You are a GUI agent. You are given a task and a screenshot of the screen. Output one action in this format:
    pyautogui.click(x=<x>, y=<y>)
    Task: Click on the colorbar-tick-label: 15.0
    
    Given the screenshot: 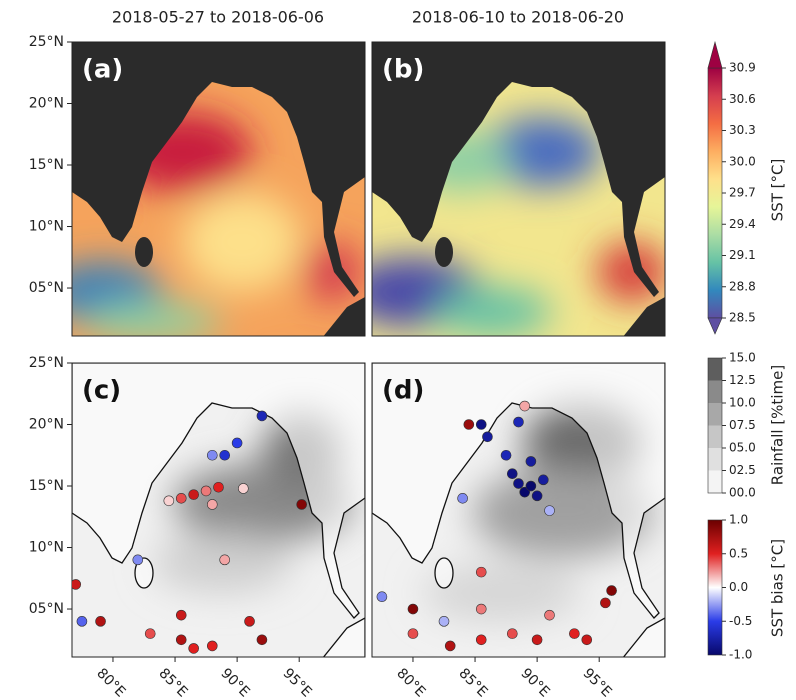 What is the action you would take?
    pyautogui.click(x=742, y=358)
    